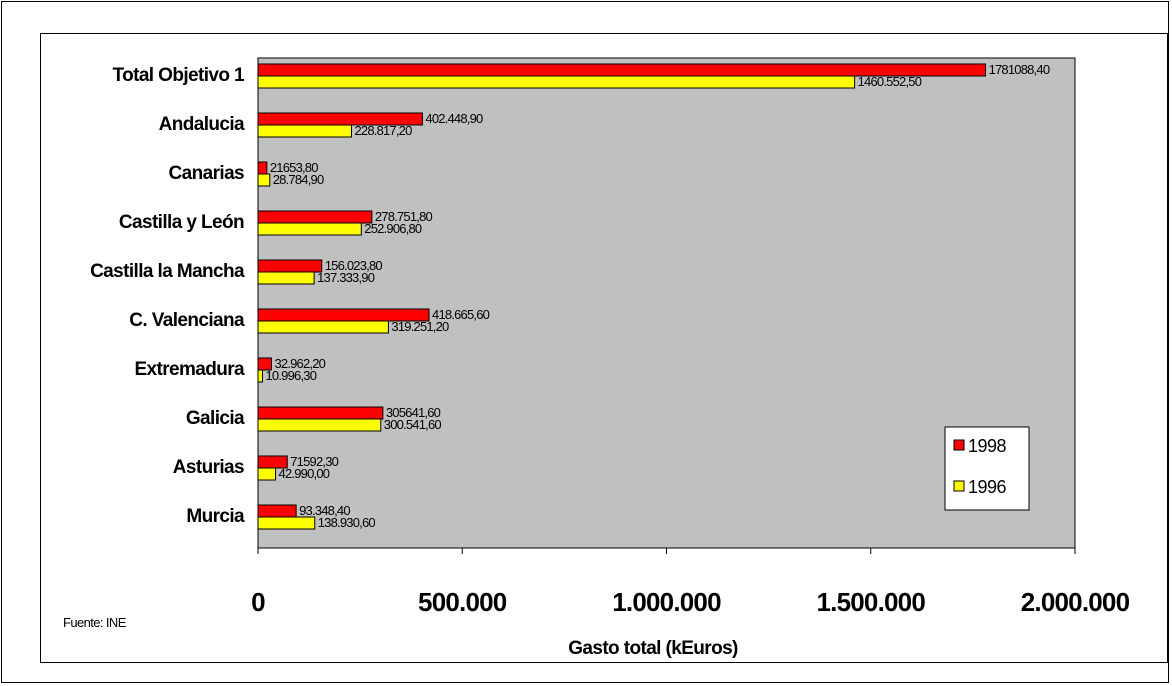 The image size is (1172, 686). Describe the element at coordinates (260, 376) in the screenshot. I see `bar-1996-extremadura` at that location.